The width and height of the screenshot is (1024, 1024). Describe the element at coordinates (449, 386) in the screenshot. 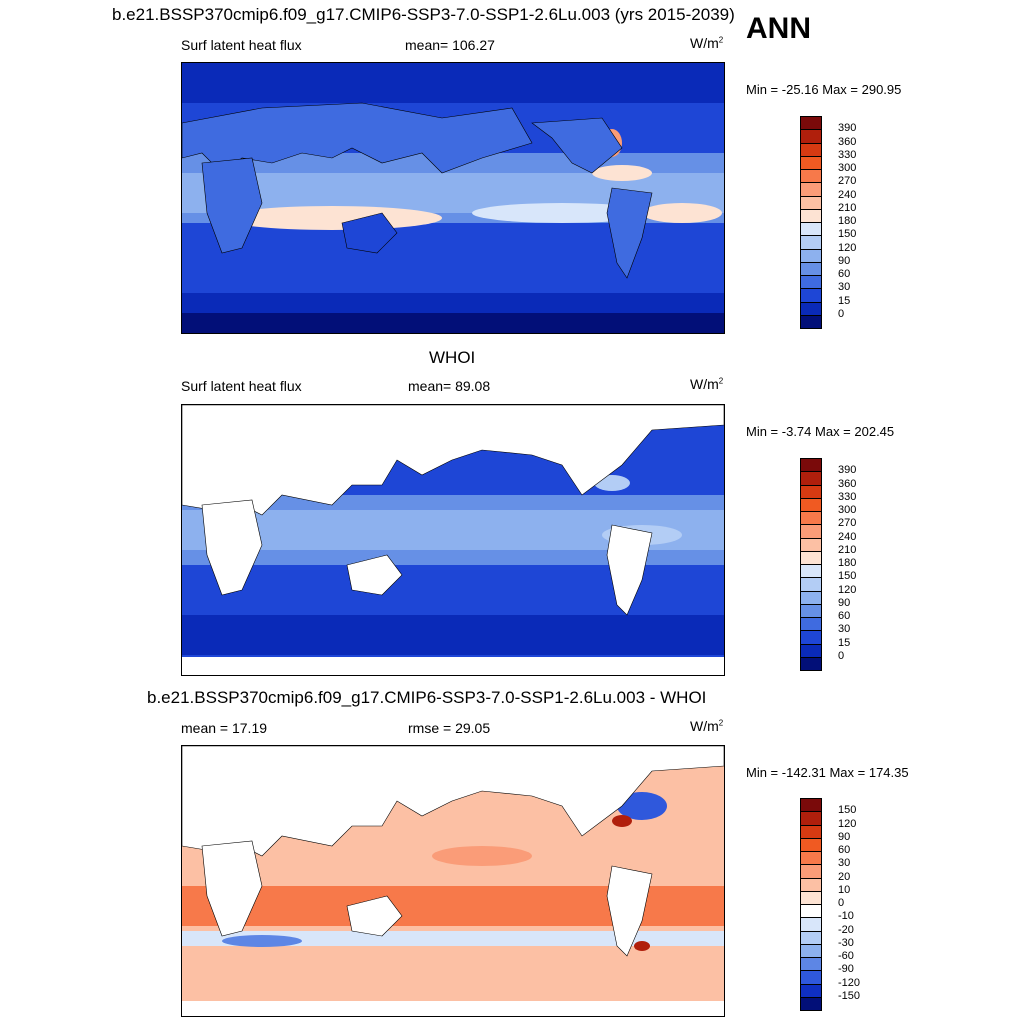

I see `panel-obs-mean: mean= 89.08` at that location.